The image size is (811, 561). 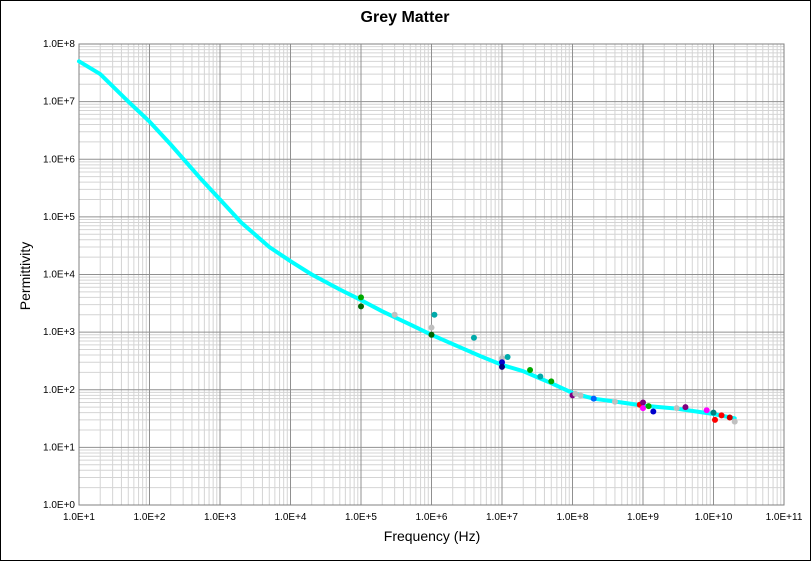 What do you see at coordinates (361, 517) in the screenshot?
I see `x-tick-label: 1.0E+5` at bounding box center [361, 517].